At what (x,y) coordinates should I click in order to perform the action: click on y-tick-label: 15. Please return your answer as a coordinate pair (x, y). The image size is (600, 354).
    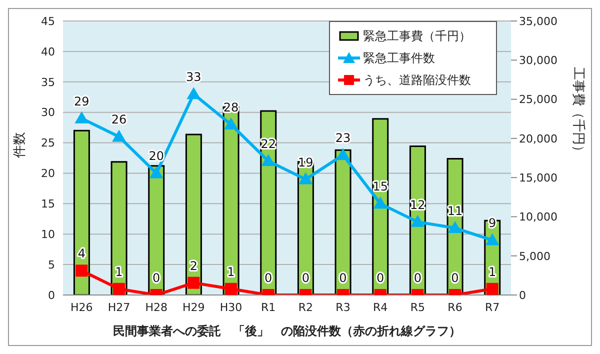
    Looking at the image, I should click on (48, 204).